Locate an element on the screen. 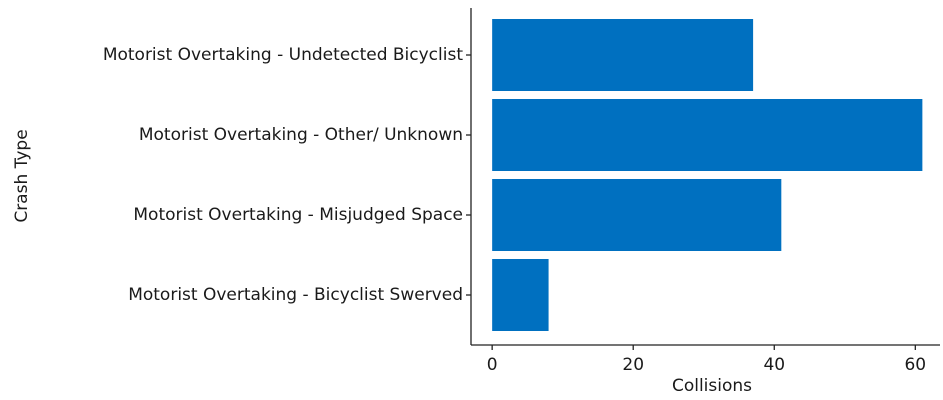 Image resolution: width=943 pixels, height=400 pixels. y-tick-label: Motorist Overtaking - Other/ Unknown is located at coordinates (301, 135).